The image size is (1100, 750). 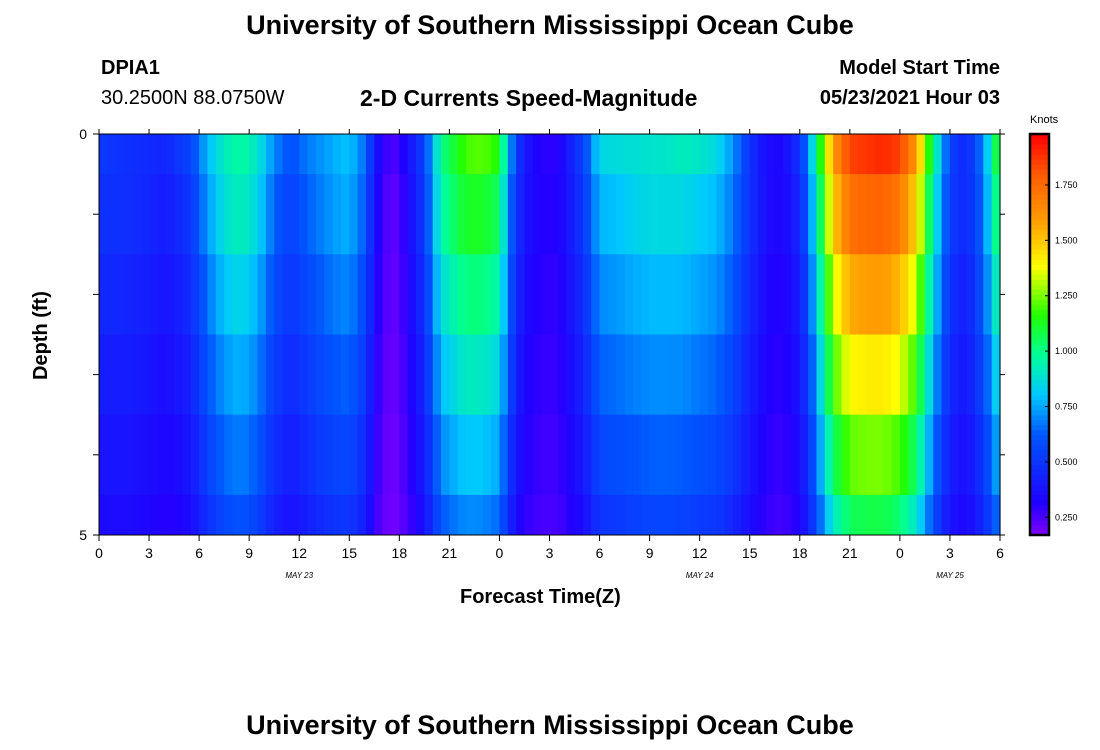 What do you see at coordinates (99, 553) in the screenshot?
I see `x-tick-label: 0` at bounding box center [99, 553].